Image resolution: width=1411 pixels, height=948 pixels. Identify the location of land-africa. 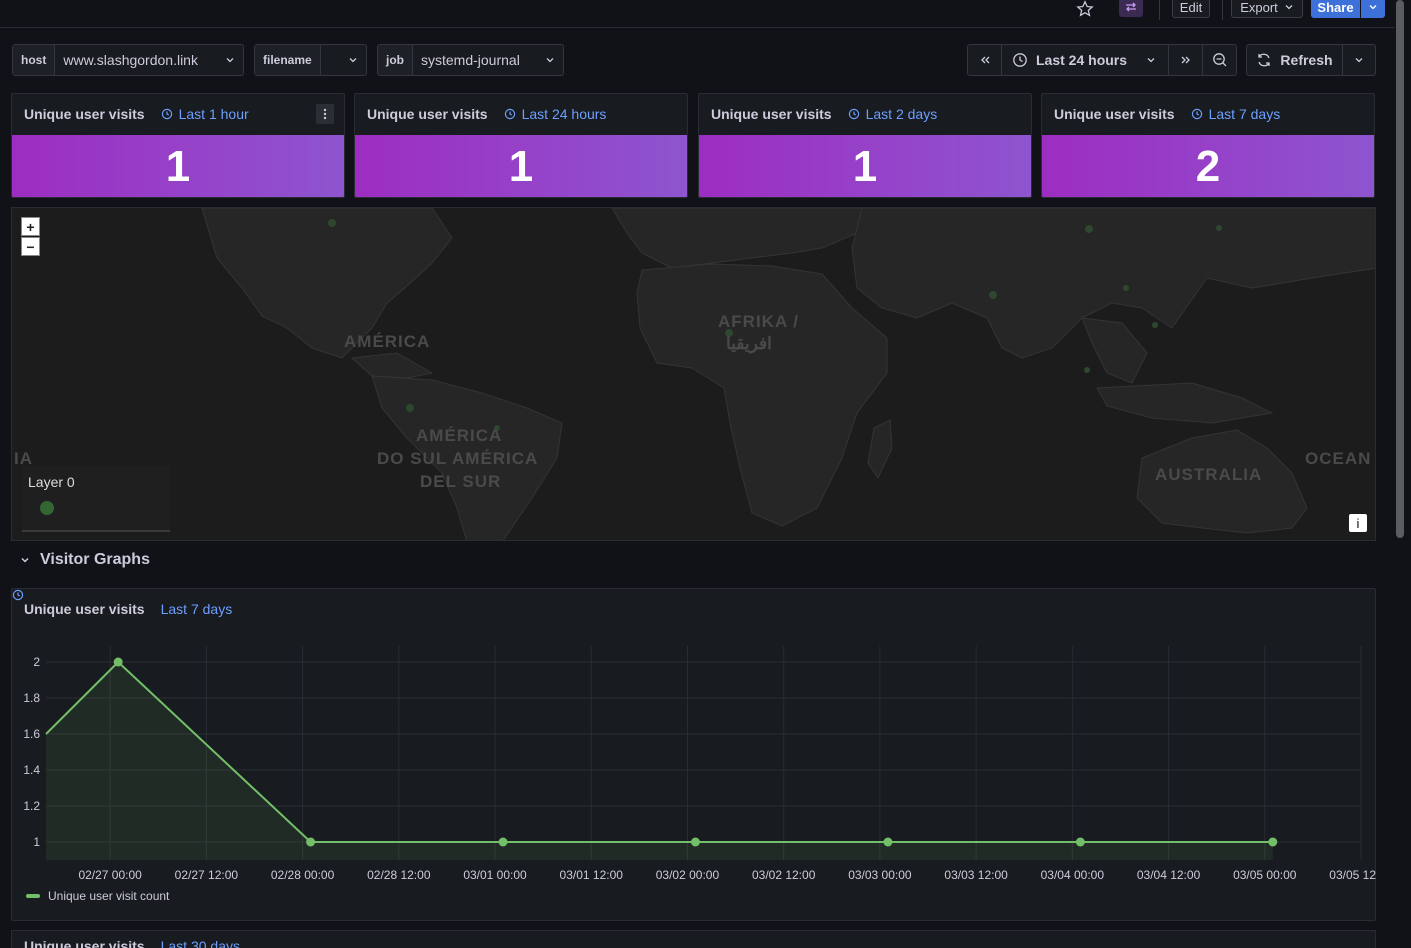
(762, 395).